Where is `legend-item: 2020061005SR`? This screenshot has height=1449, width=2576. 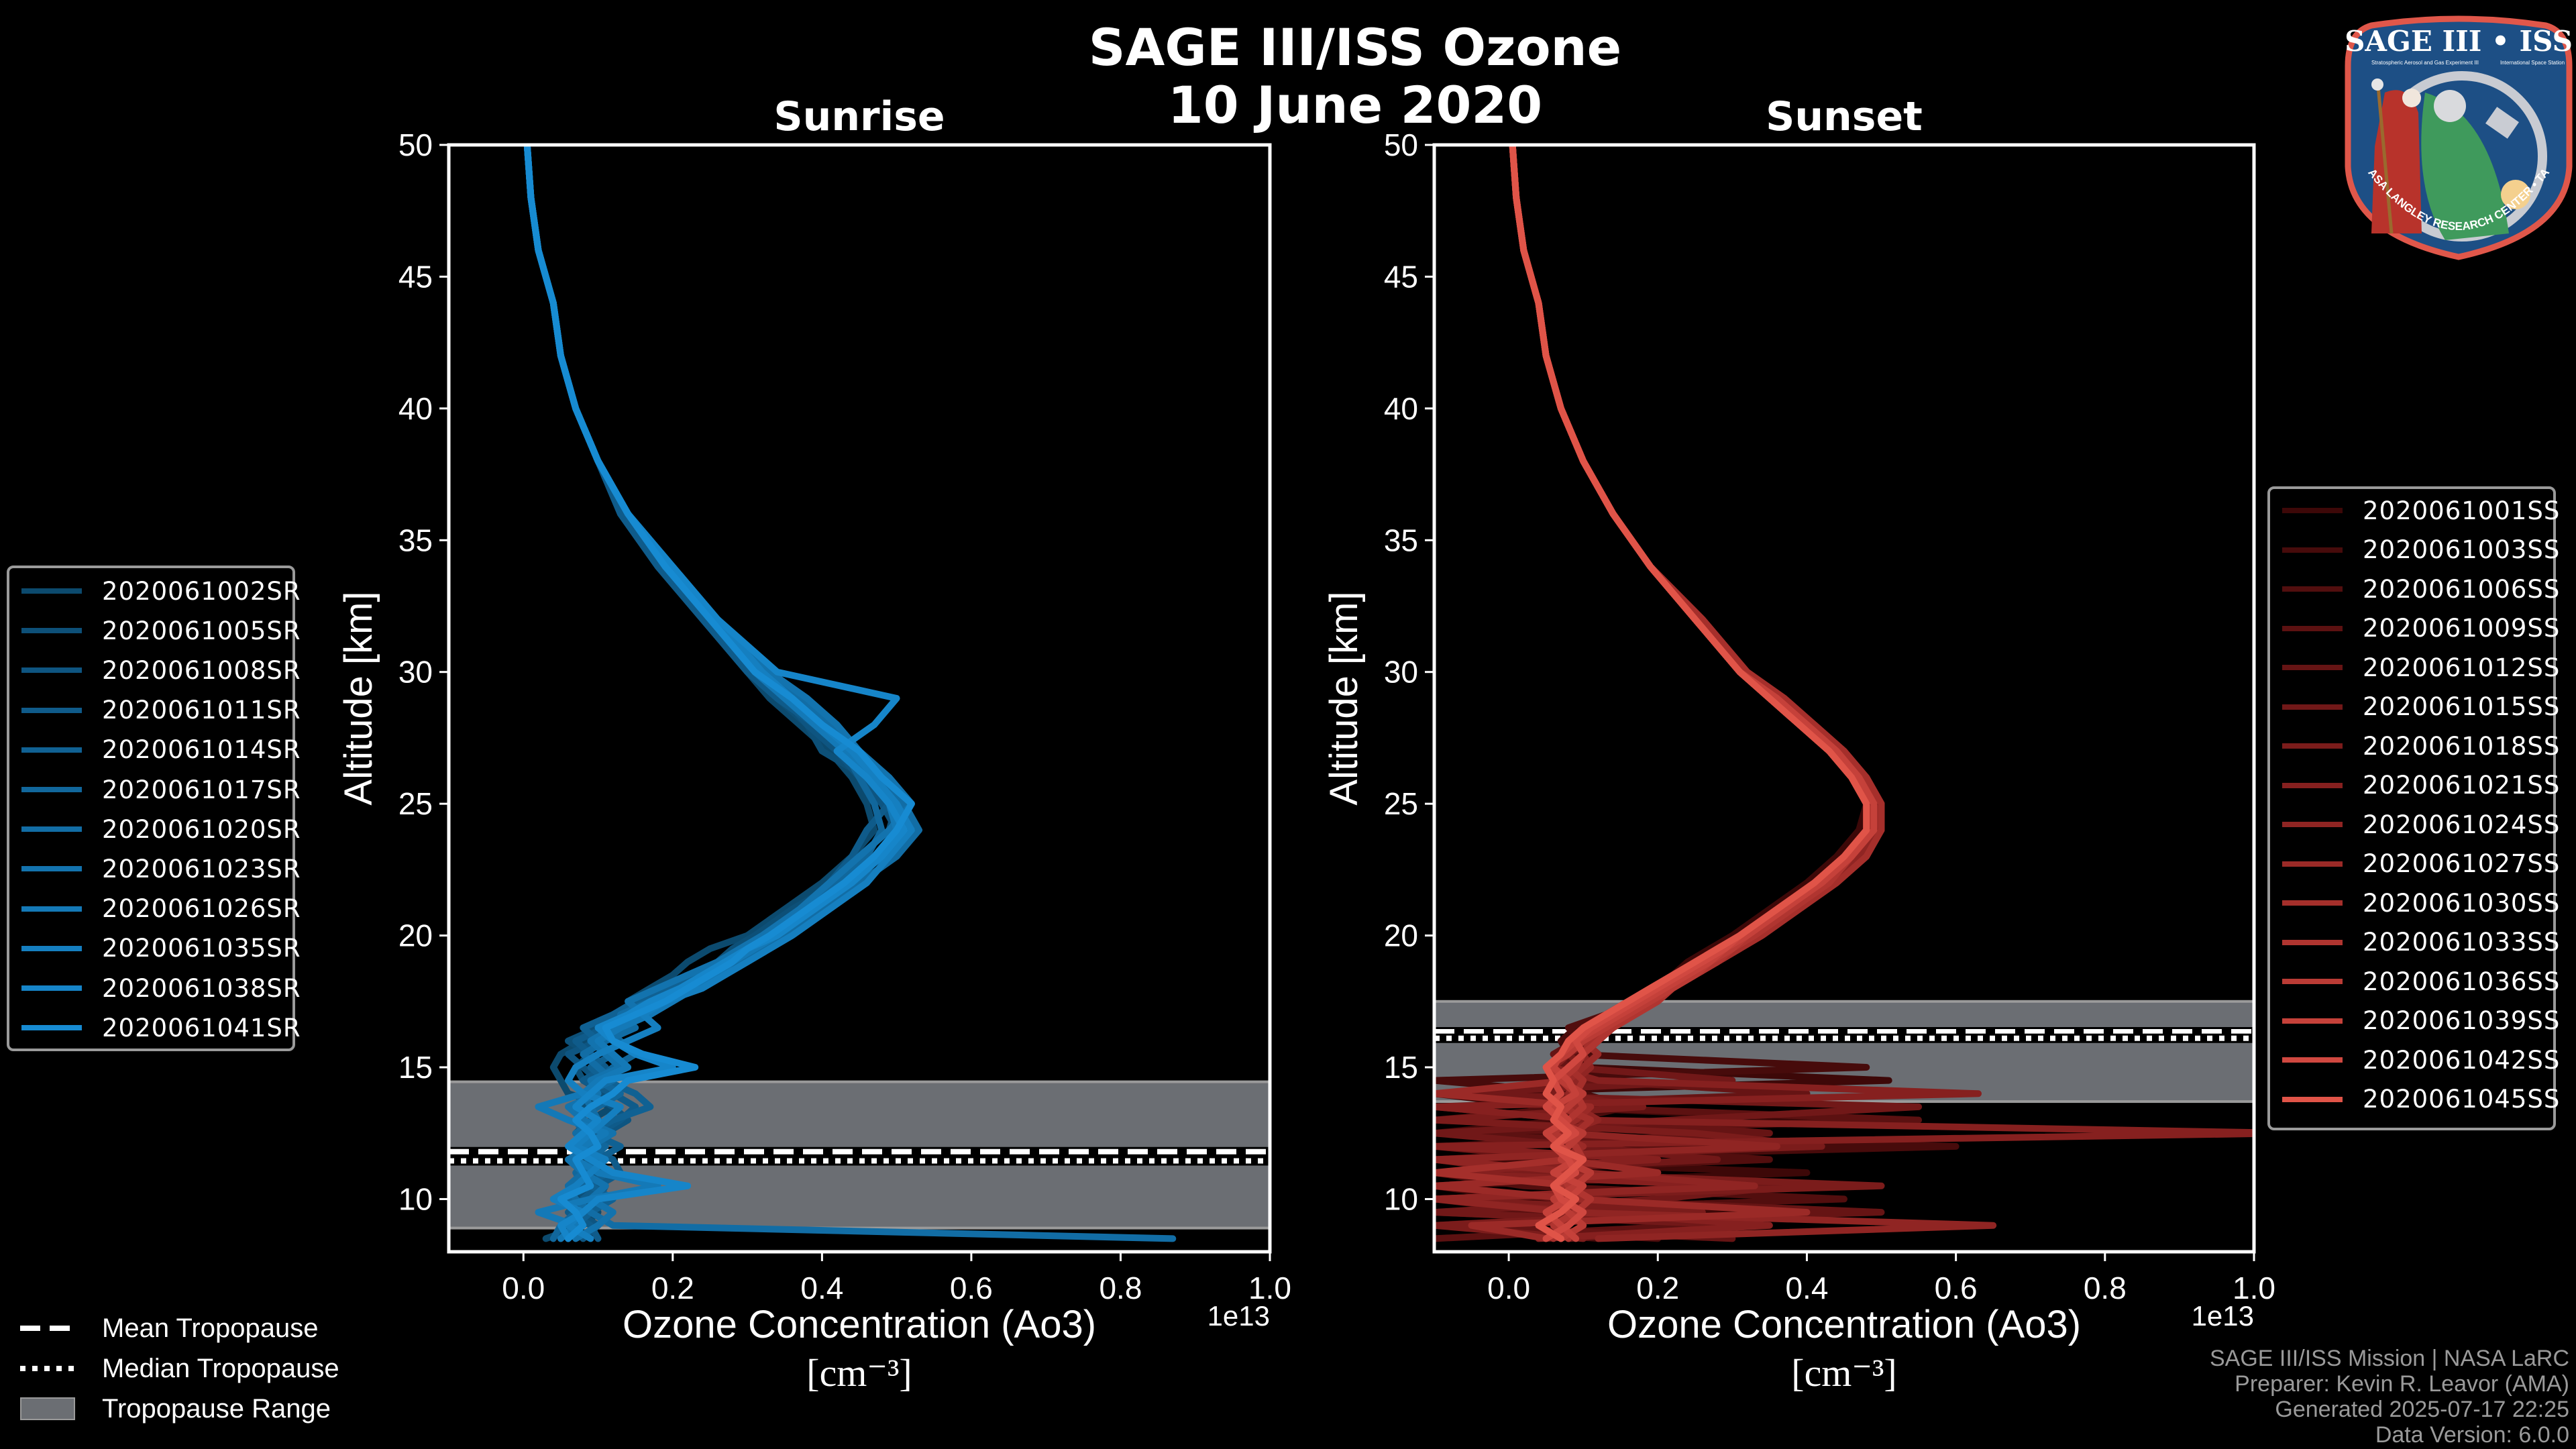
legend-item: 2020061005SR is located at coordinates (161, 630).